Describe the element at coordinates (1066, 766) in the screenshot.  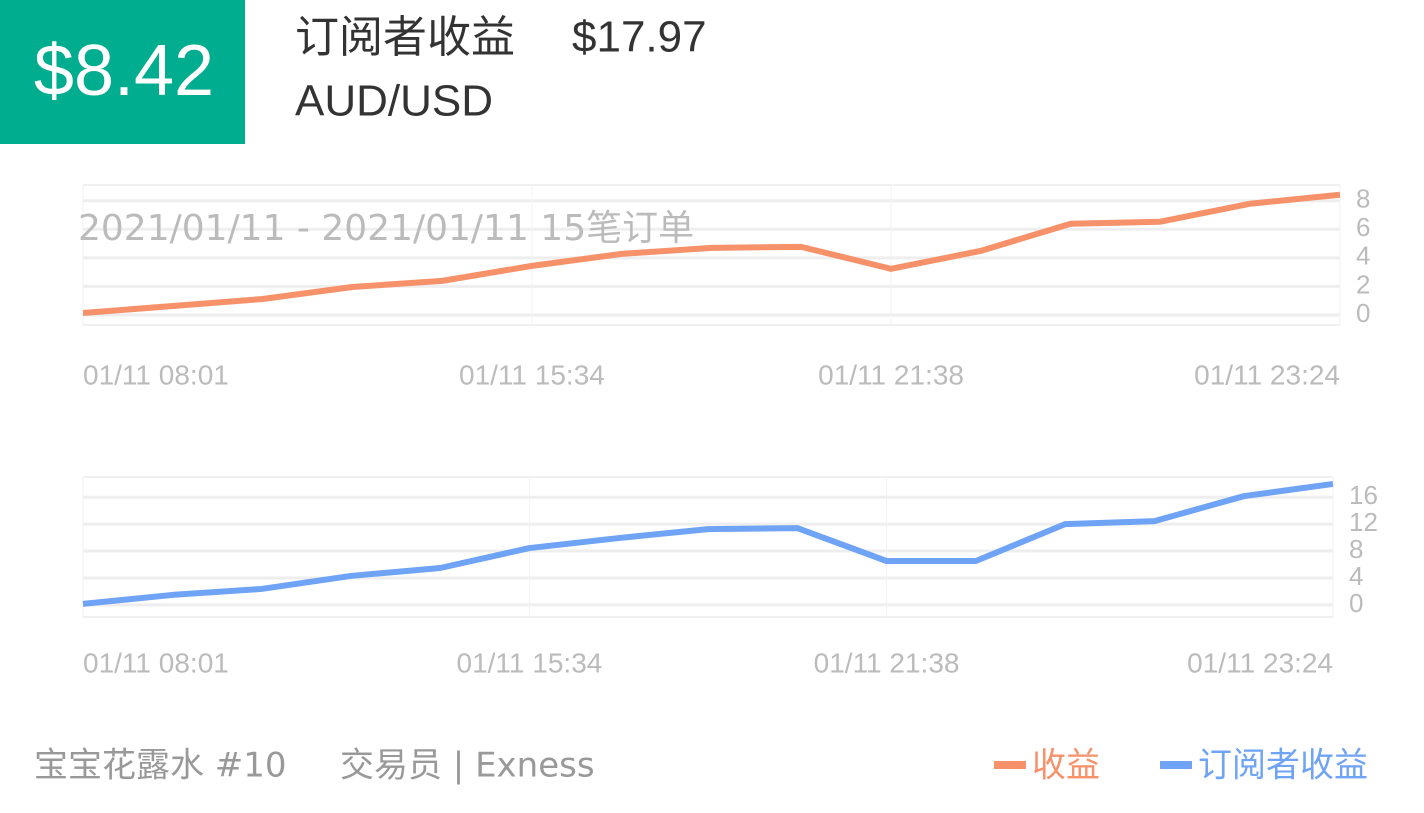
I see `legend-label: 收益` at that location.